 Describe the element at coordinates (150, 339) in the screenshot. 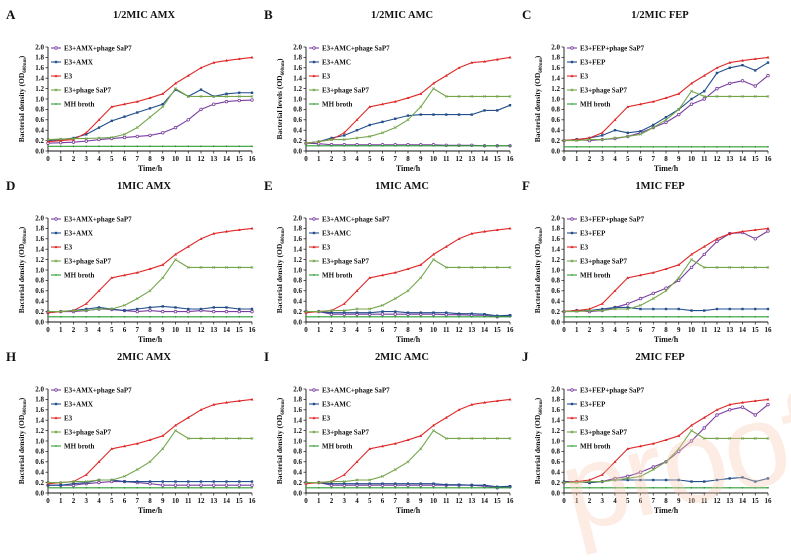

I see `x-axis-label: Time/h` at that location.